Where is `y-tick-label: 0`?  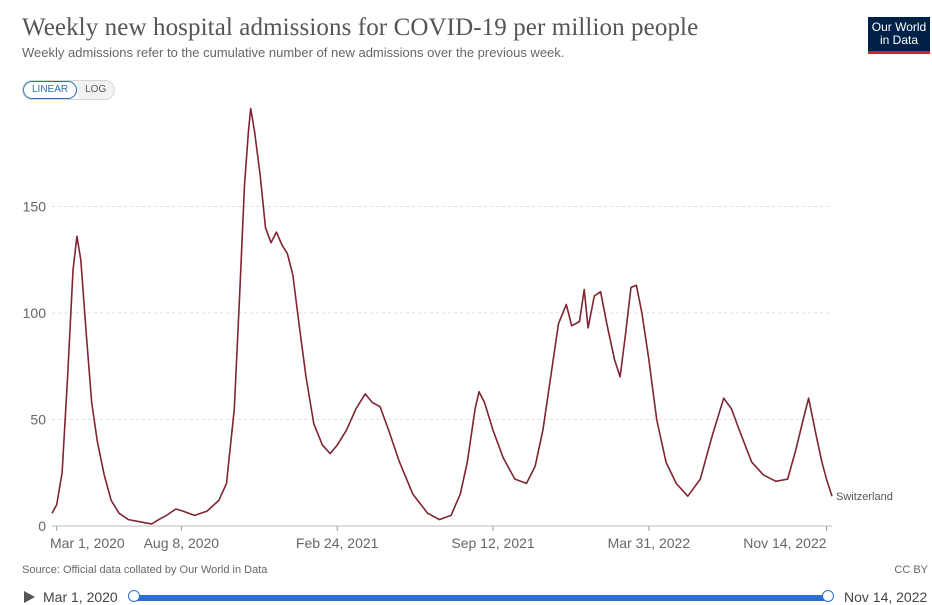 y-tick-label: 0 is located at coordinates (42, 526).